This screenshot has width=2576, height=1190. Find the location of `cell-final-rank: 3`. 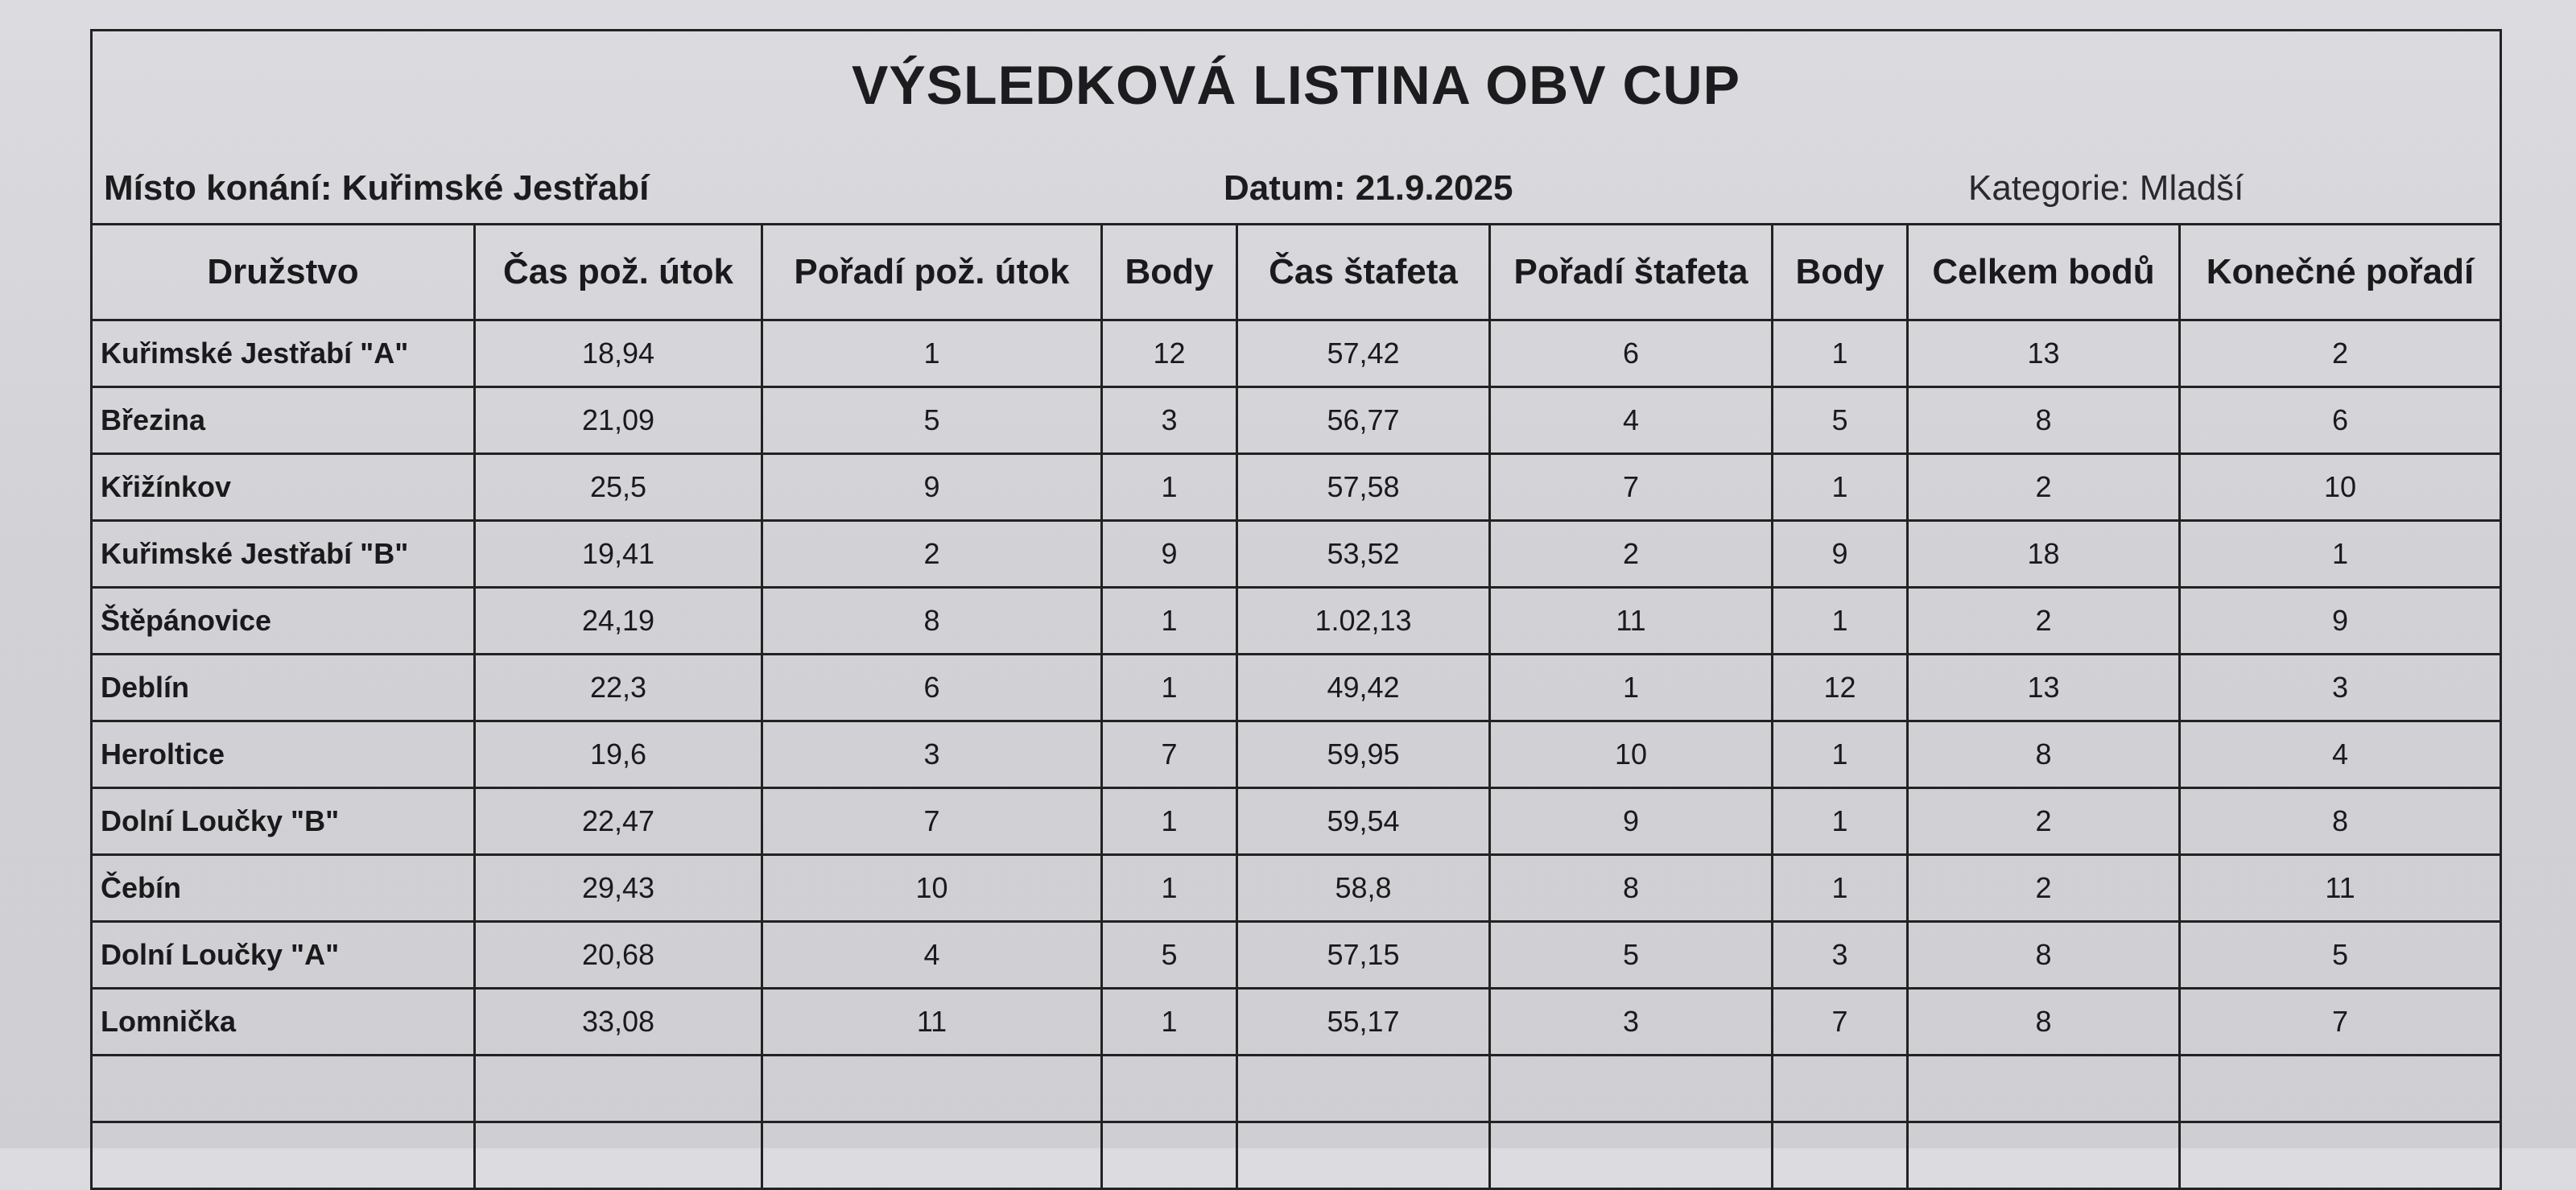

cell-final-rank: 3 is located at coordinates (2340, 687).